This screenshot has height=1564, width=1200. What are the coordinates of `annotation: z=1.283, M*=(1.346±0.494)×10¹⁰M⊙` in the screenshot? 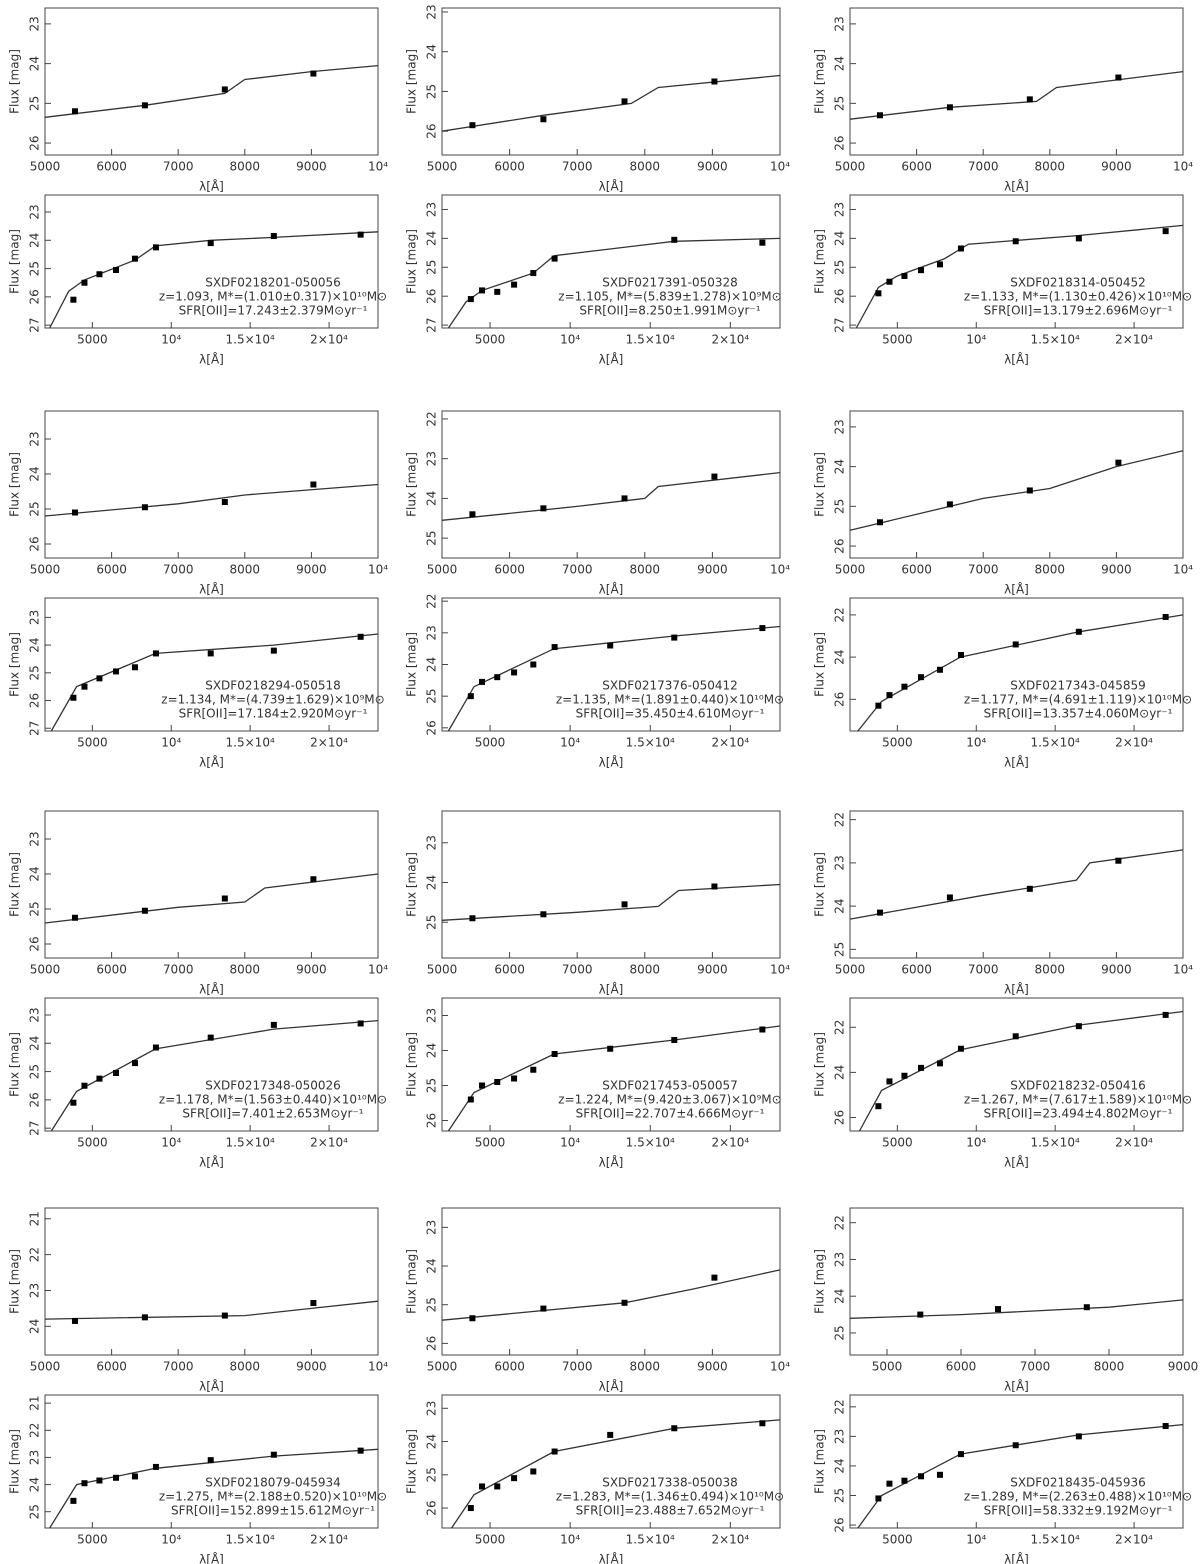 It's located at (670, 1497).